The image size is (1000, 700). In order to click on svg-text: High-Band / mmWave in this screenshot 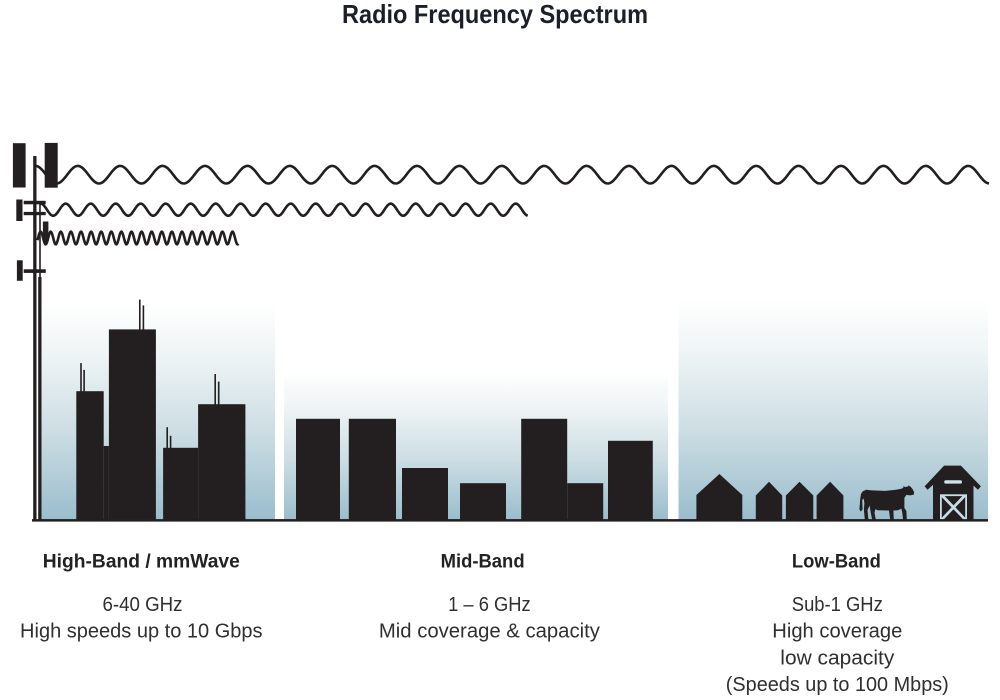, I will do `click(141, 562)`.